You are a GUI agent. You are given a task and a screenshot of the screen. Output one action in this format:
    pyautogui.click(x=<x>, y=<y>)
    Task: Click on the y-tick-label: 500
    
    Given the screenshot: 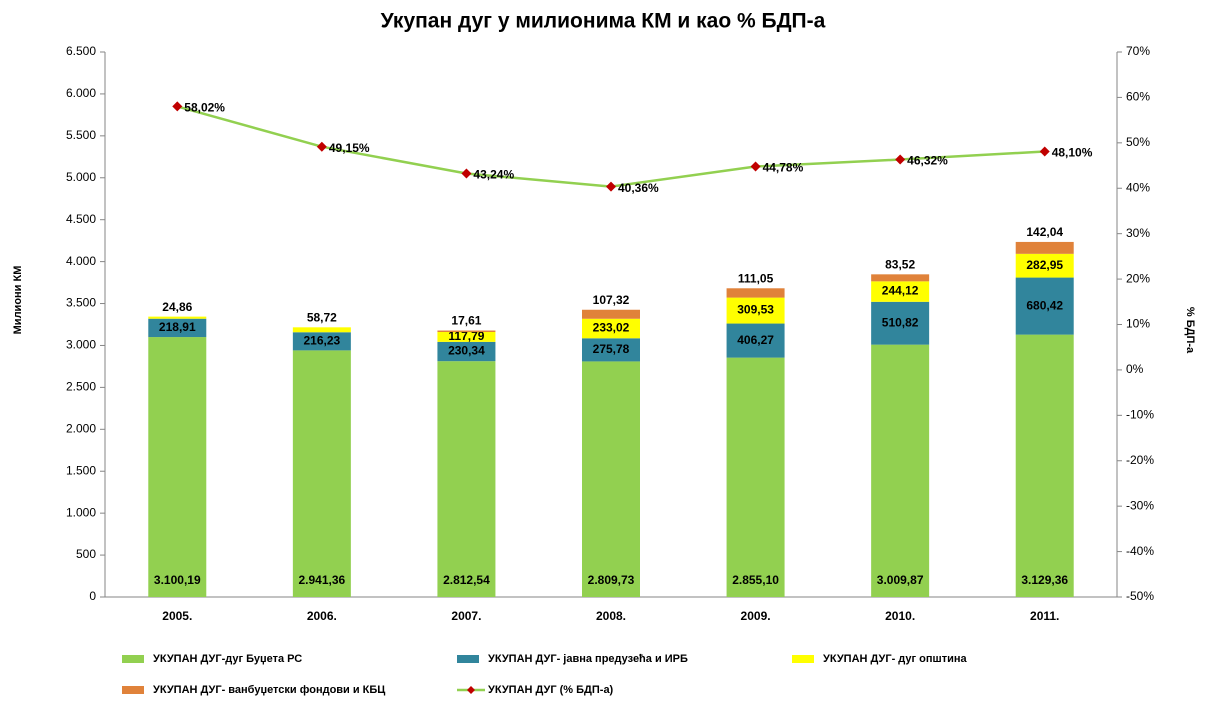 What is the action you would take?
    pyautogui.click(x=86, y=554)
    